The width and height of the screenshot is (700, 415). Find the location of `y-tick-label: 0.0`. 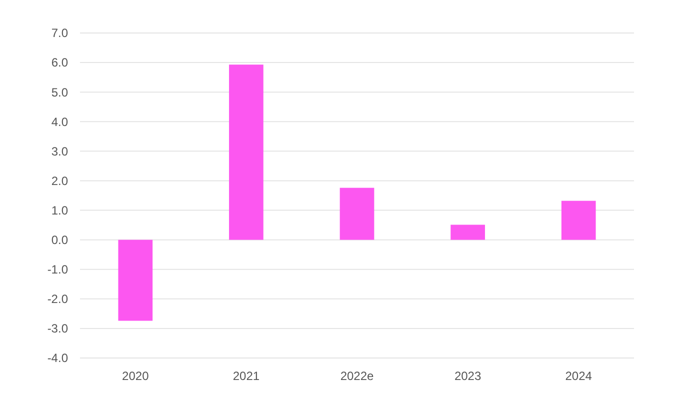

y-tick-label: 0.0 is located at coordinates (59, 240).